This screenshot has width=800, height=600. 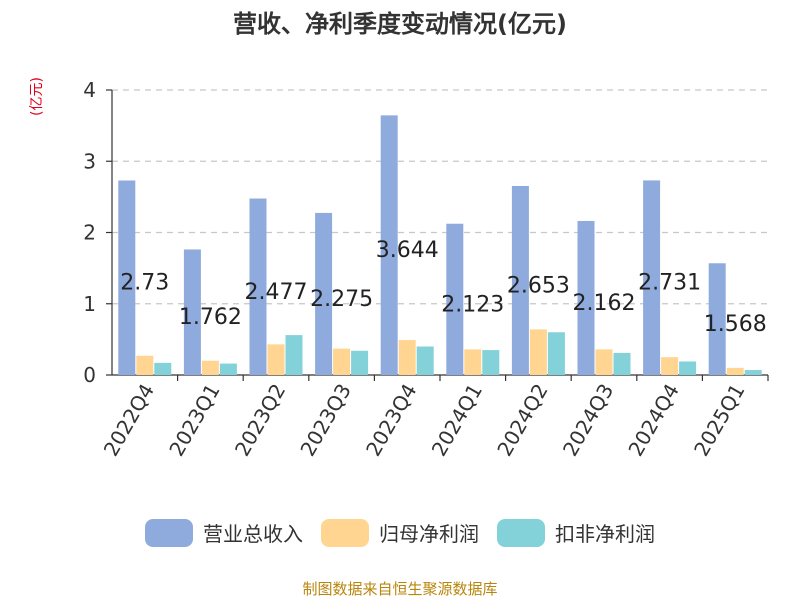 What do you see at coordinates (341, 299) in the screenshot?
I see `data-label: 2.275` at bounding box center [341, 299].